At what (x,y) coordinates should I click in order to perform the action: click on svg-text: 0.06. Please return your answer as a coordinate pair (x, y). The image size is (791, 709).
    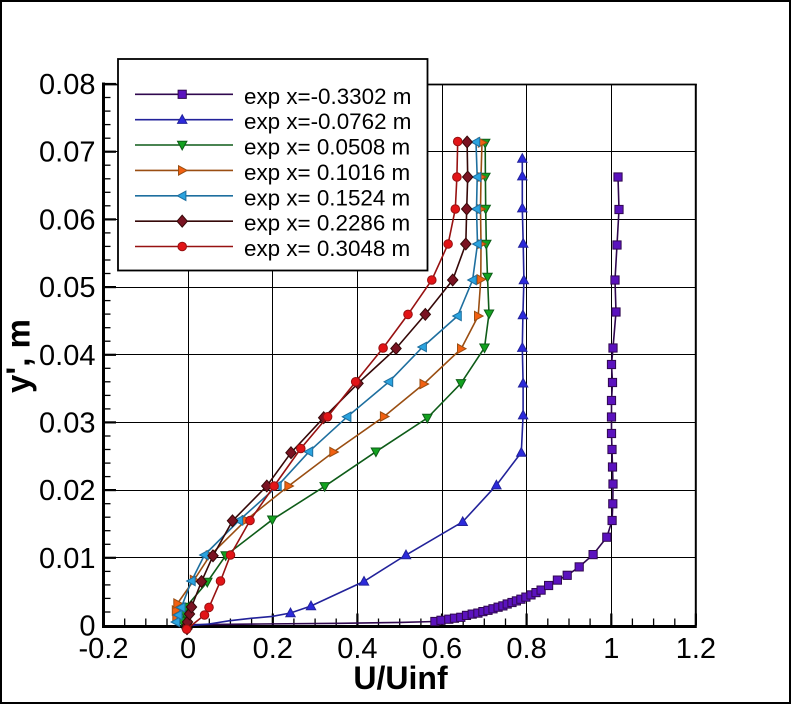
    Looking at the image, I should click on (67, 220).